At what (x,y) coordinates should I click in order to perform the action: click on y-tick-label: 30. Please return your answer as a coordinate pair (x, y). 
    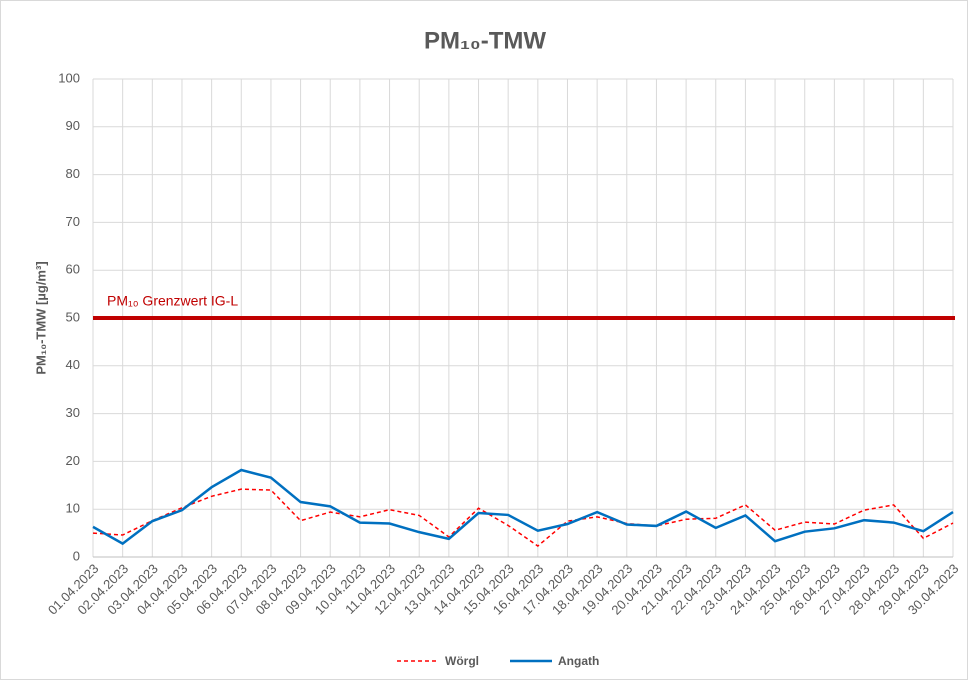
    Looking at the image, I should click on (73, 412).